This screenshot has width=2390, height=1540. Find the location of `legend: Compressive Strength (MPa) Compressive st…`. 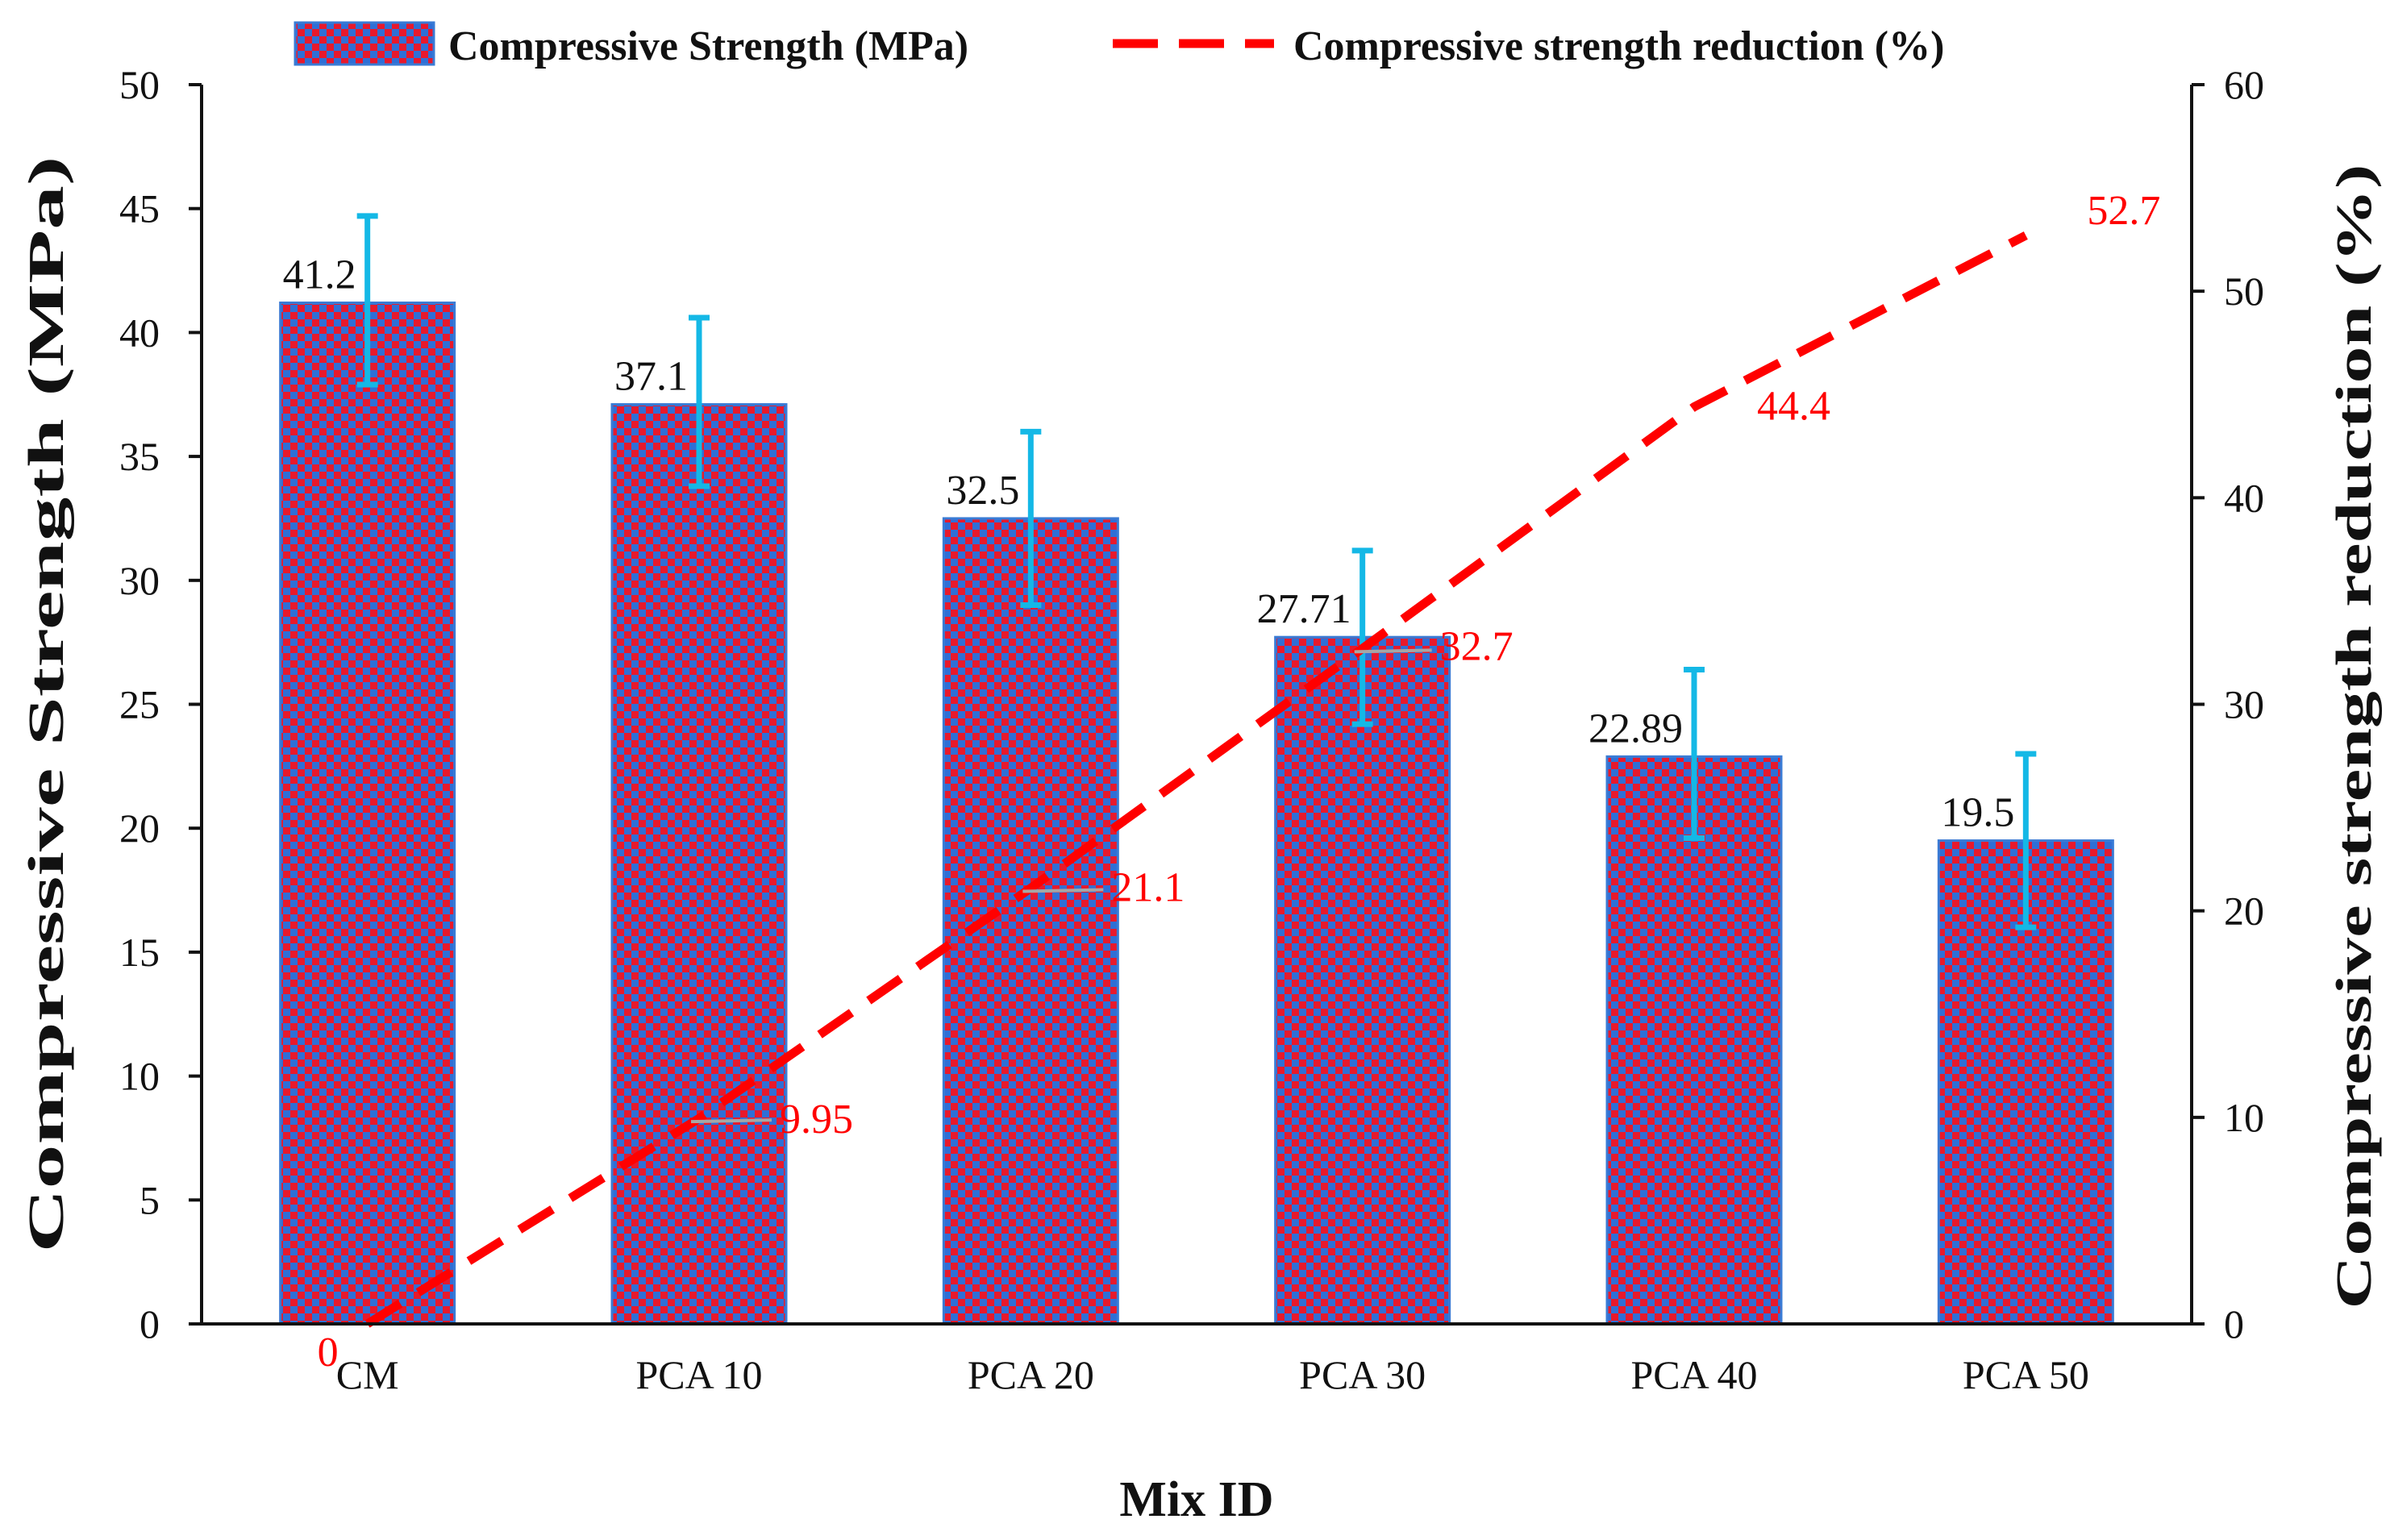

legend: Compressive Strength (MPa) Compressive st… is located at coordinates (1119, 45).